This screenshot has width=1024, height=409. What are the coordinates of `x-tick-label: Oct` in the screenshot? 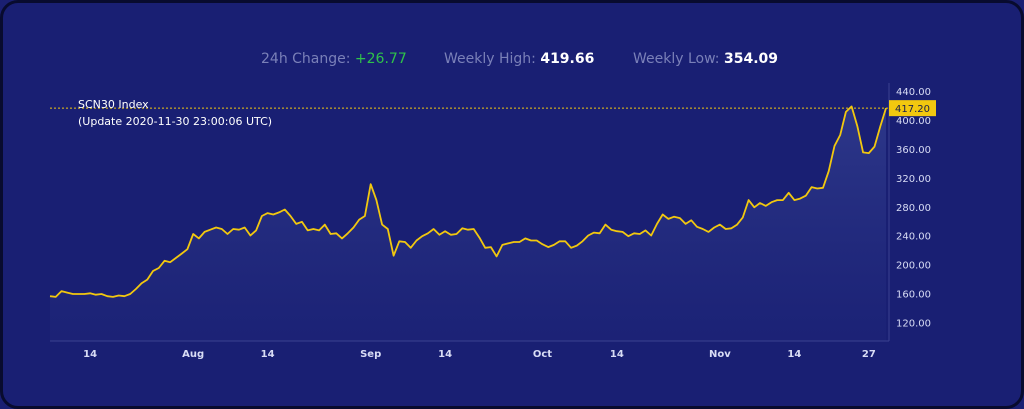 It's located at (542, 354).